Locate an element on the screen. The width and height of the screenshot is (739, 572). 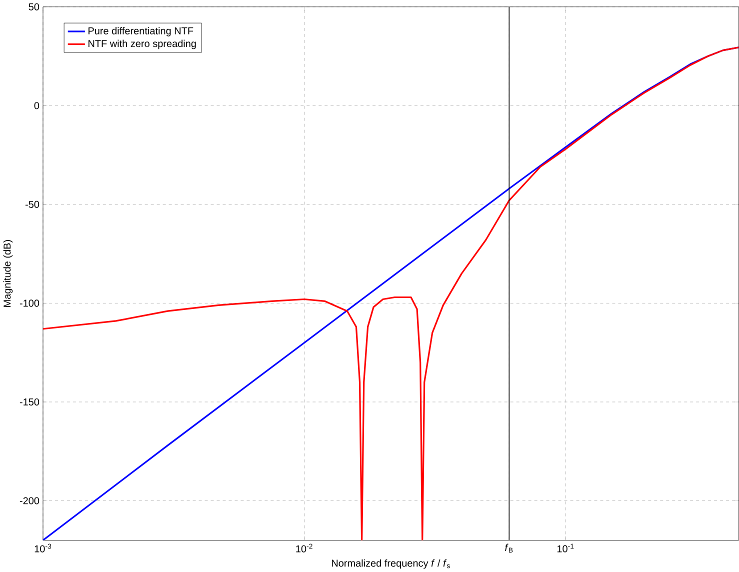
x-tick-label: f$_{B}$ is located at coordinates (509, 548).